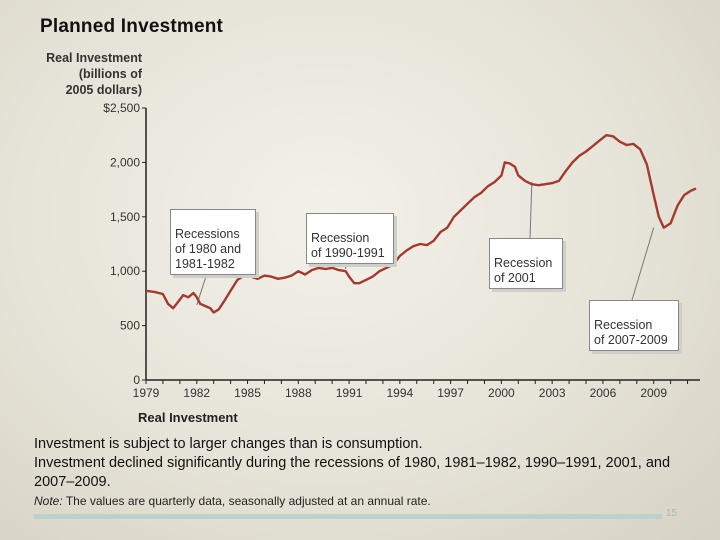  What do you see at coordinates (653, 393) in the screenshot?
I see `x-tick-label: 2009` at bounding box center [653, 393].